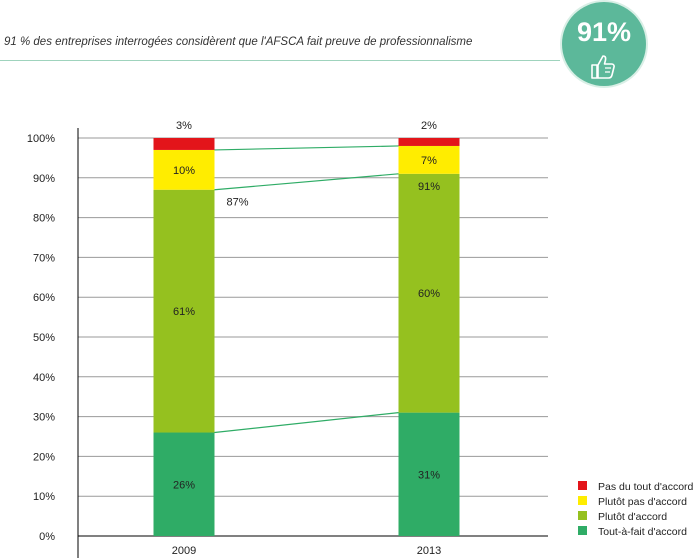 The width and height of the screenshot is (699, 558). What do you see at coordinates (280, 60) in the screenshot?
I see `header-divider` at bounding box center [280, 60].